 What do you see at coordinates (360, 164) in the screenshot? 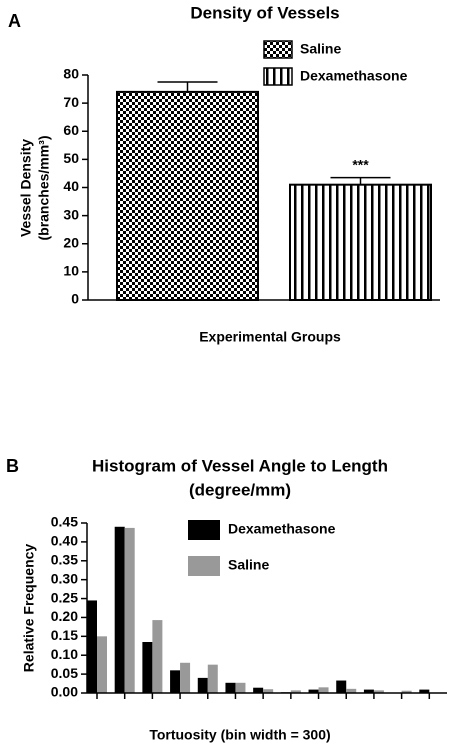
I see `annotation: ***` at bounding box center [360, 164].